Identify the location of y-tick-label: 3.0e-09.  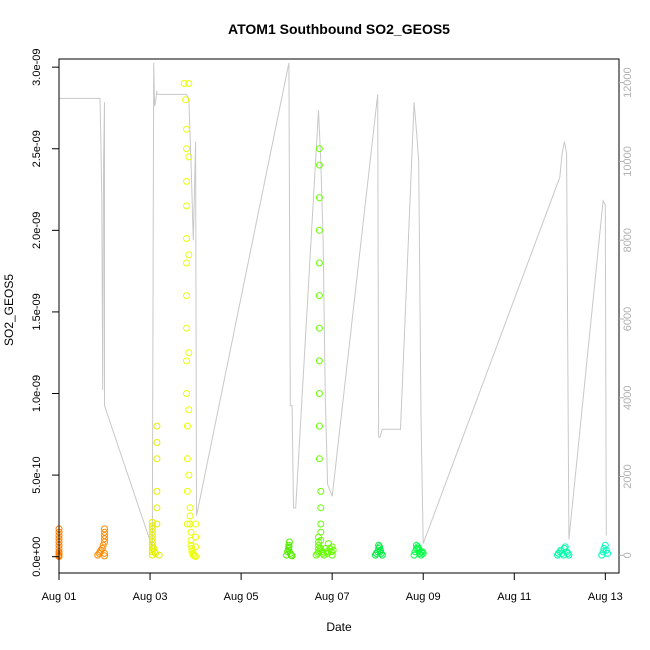
(37, 67).